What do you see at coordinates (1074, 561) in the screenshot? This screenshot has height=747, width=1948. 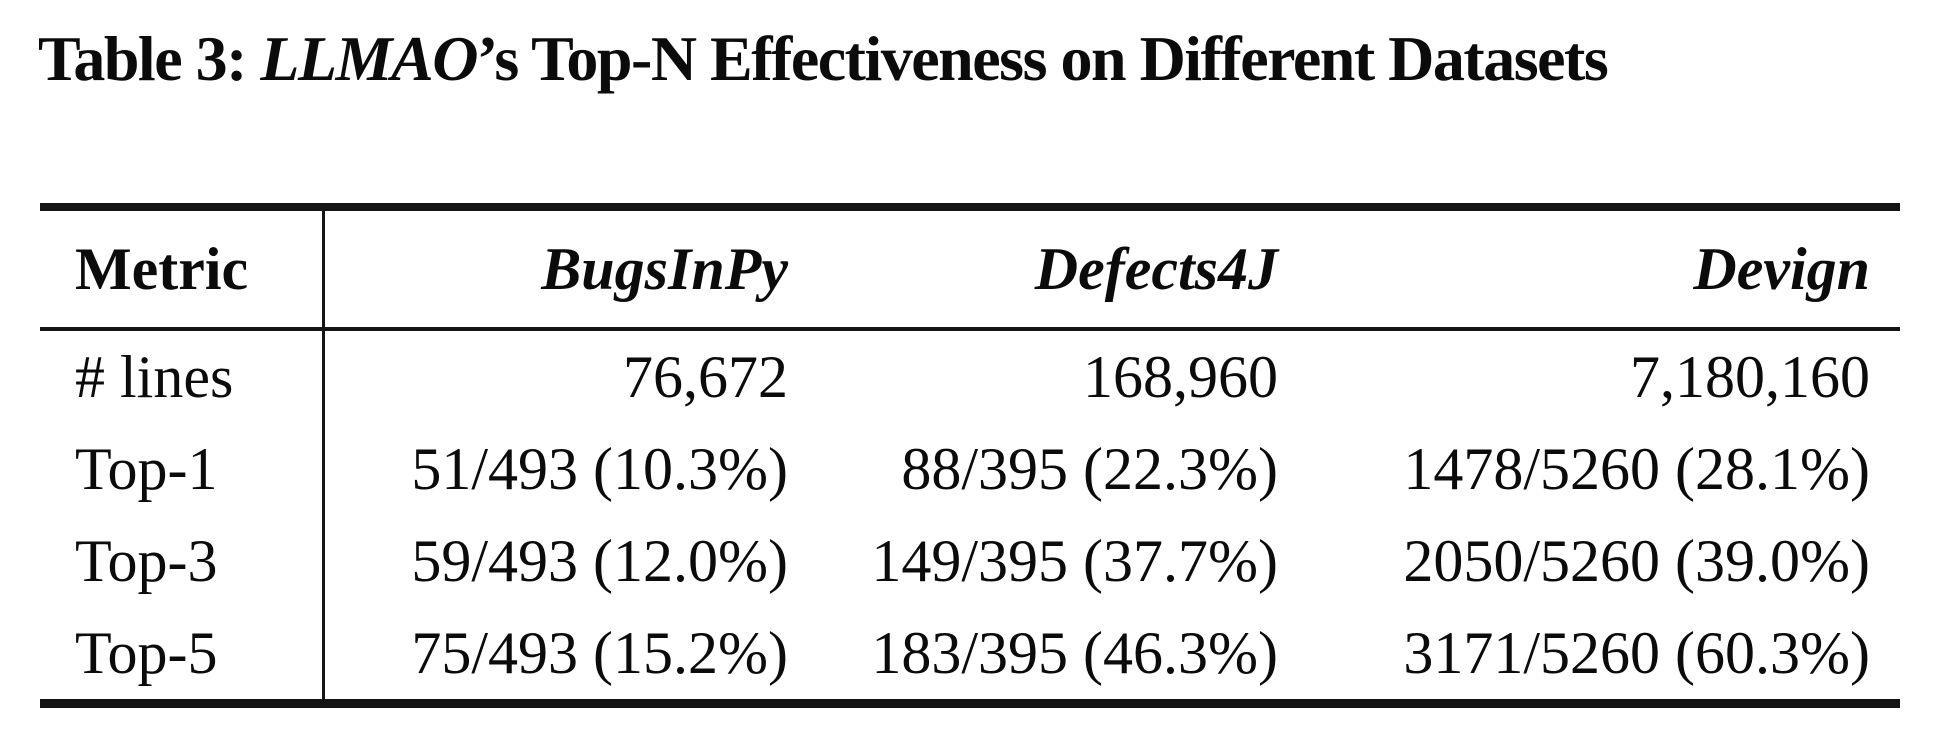 I see `cell-defects4j: 149/395 (37.7%)` at bounding box center [1074, 561].